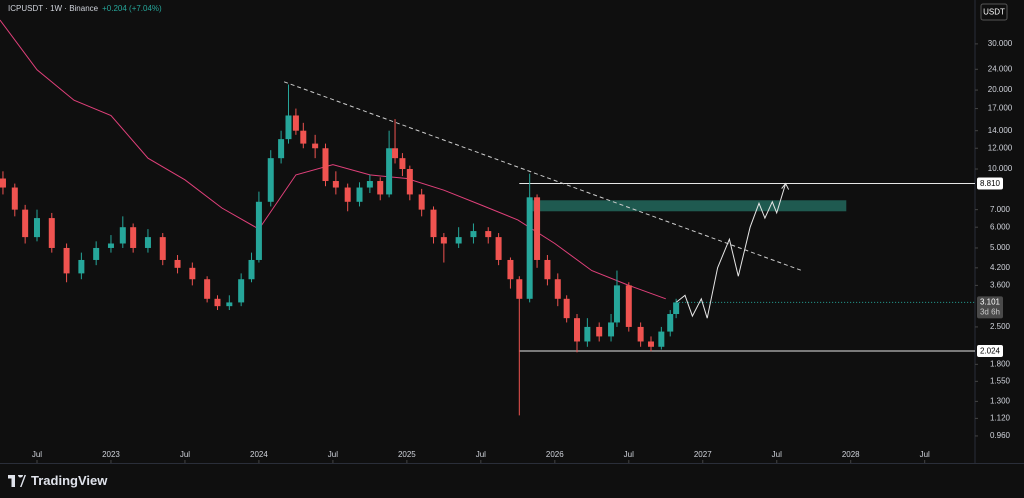  What do you see at coordinates (990, 301) in the screenshot?
I see `last-price-label: 3.101` at bounding box center [990, 301].